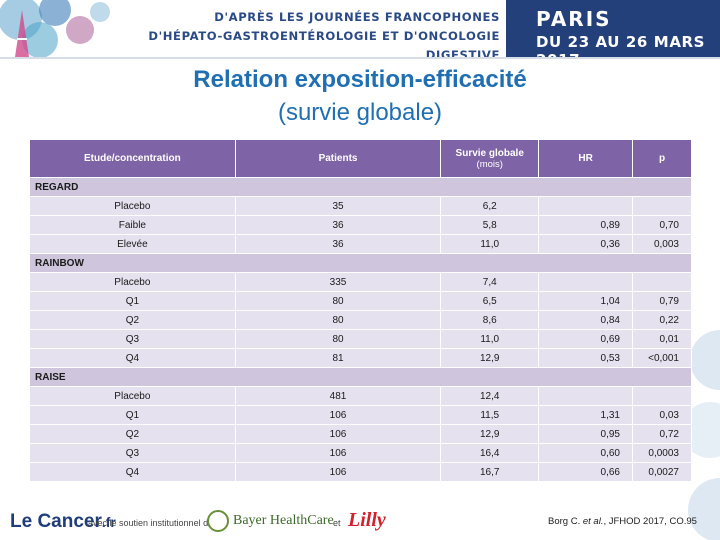  Describe the element at coordinates (622, 521) in the screenshot. I see `citation: Borg C. et al., JFHOD 2017, CO.95` at that location.